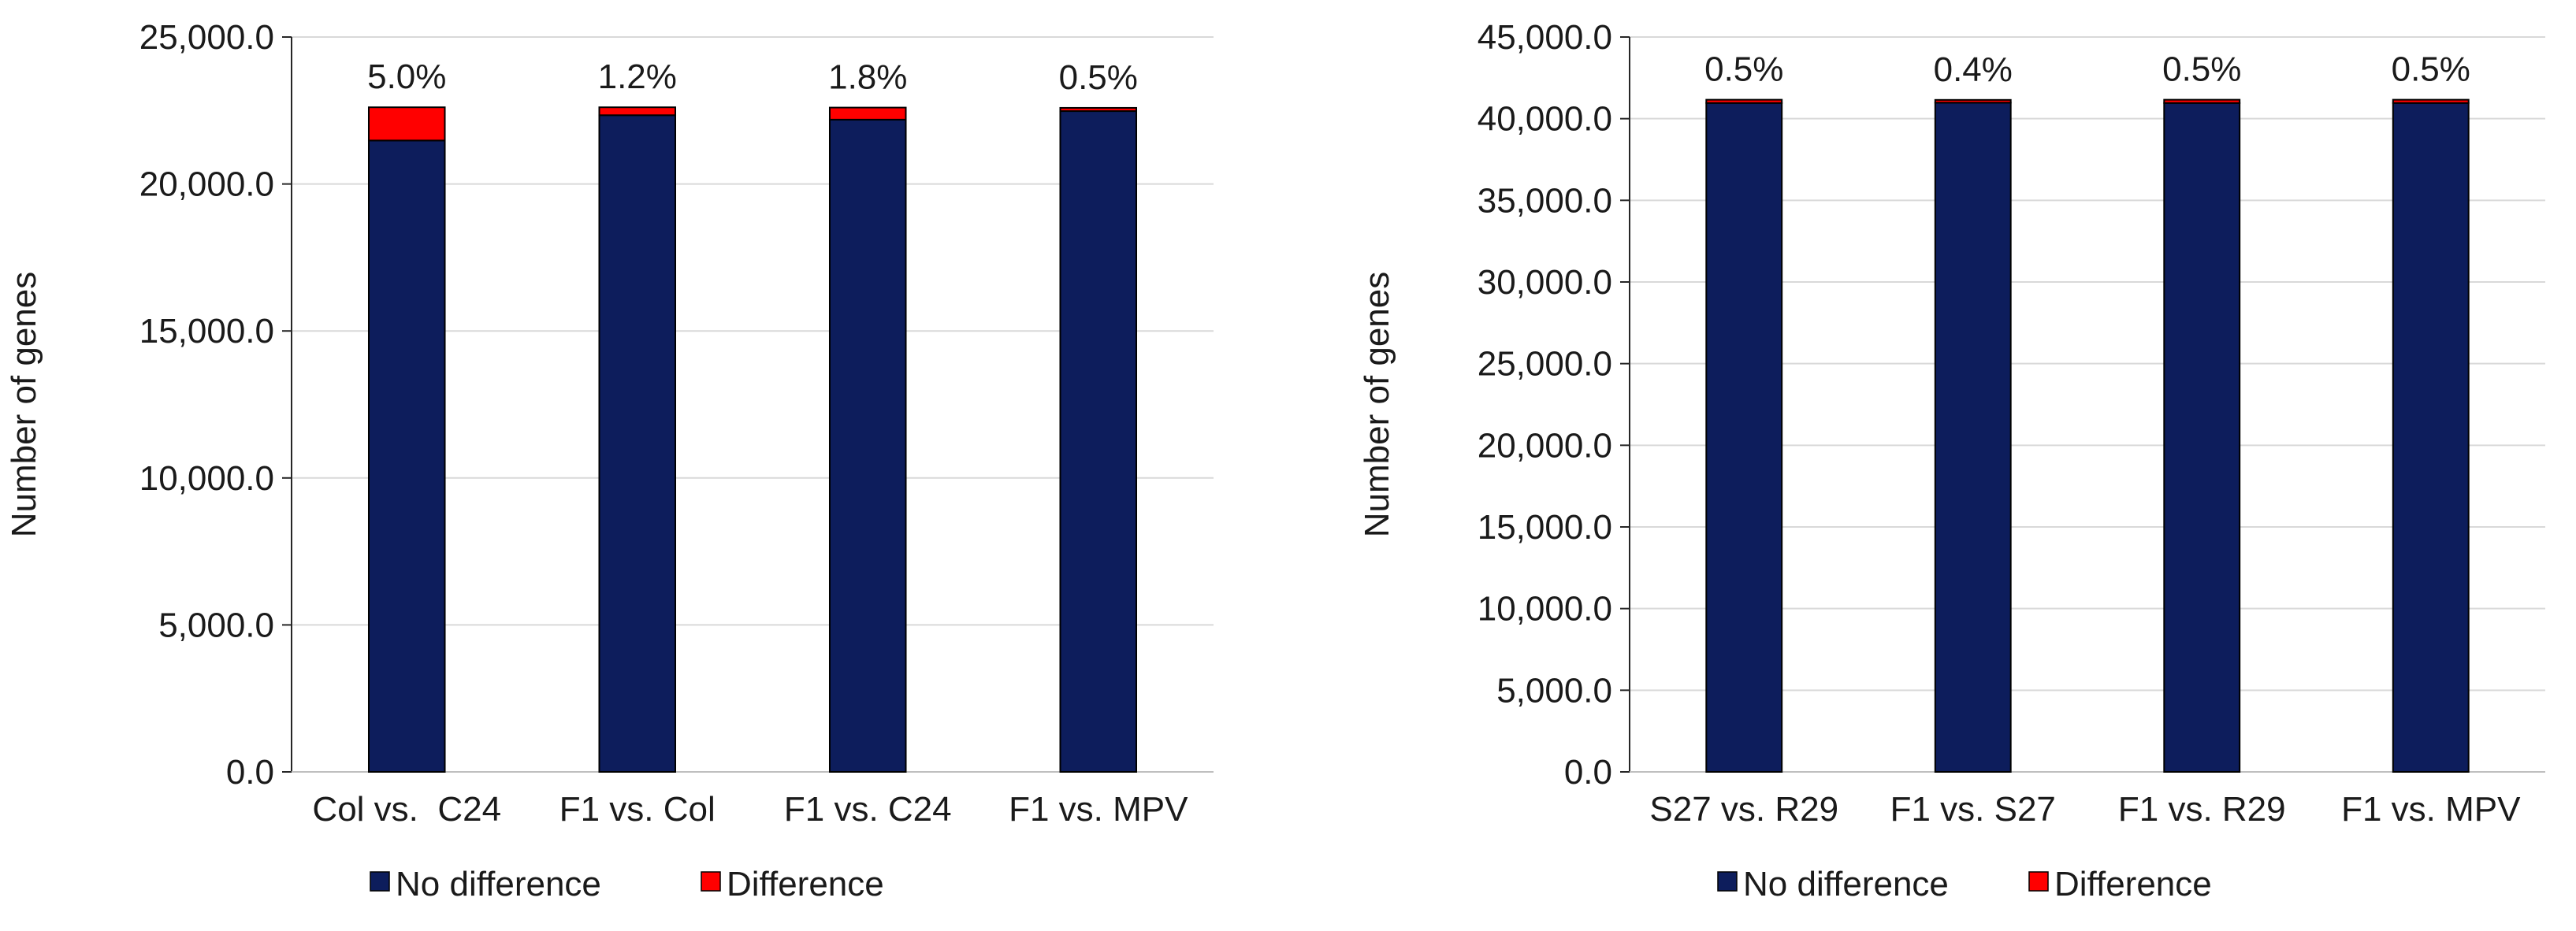 This screenshot has width=2576, height=931. I want to click on right-y-tick-label: 5,000.0, so click(1554, 690).